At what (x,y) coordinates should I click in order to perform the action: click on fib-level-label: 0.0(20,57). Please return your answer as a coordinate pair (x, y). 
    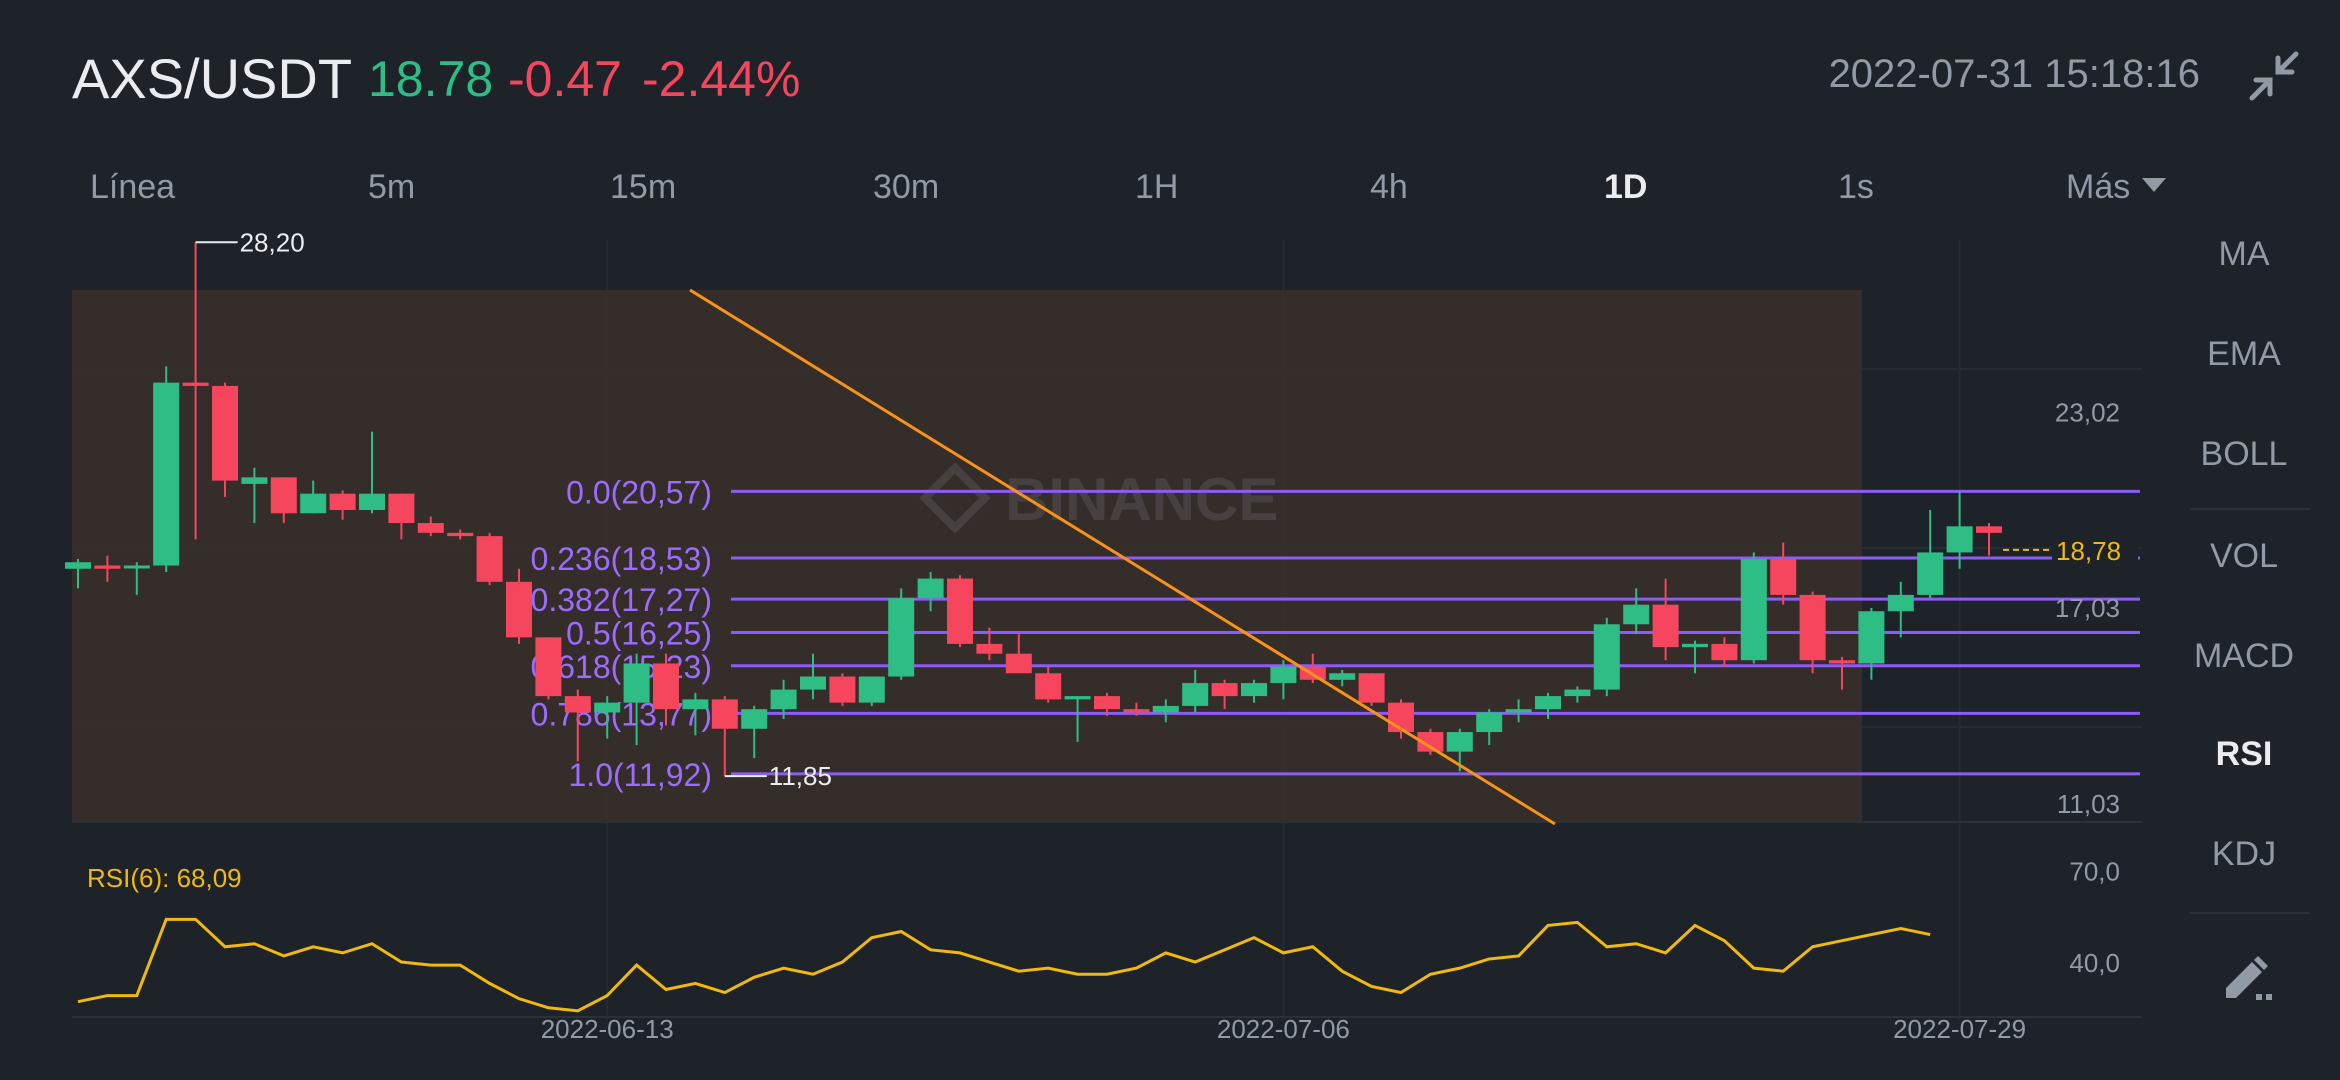
    Looking at the image, I should click on (639, 492).